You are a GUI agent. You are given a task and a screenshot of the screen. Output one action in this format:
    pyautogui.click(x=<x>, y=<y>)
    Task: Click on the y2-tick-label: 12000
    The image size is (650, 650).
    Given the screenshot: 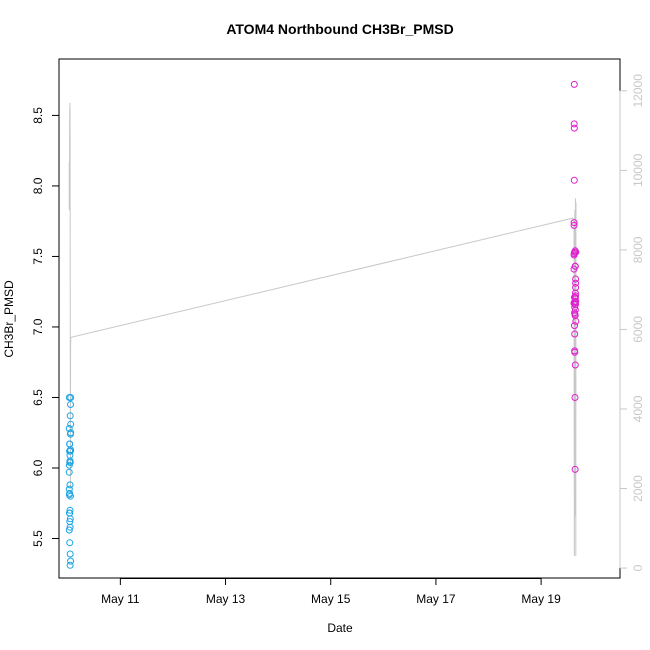 What is the action you would take?
    pyautogui.click(x=638, y=91)
    